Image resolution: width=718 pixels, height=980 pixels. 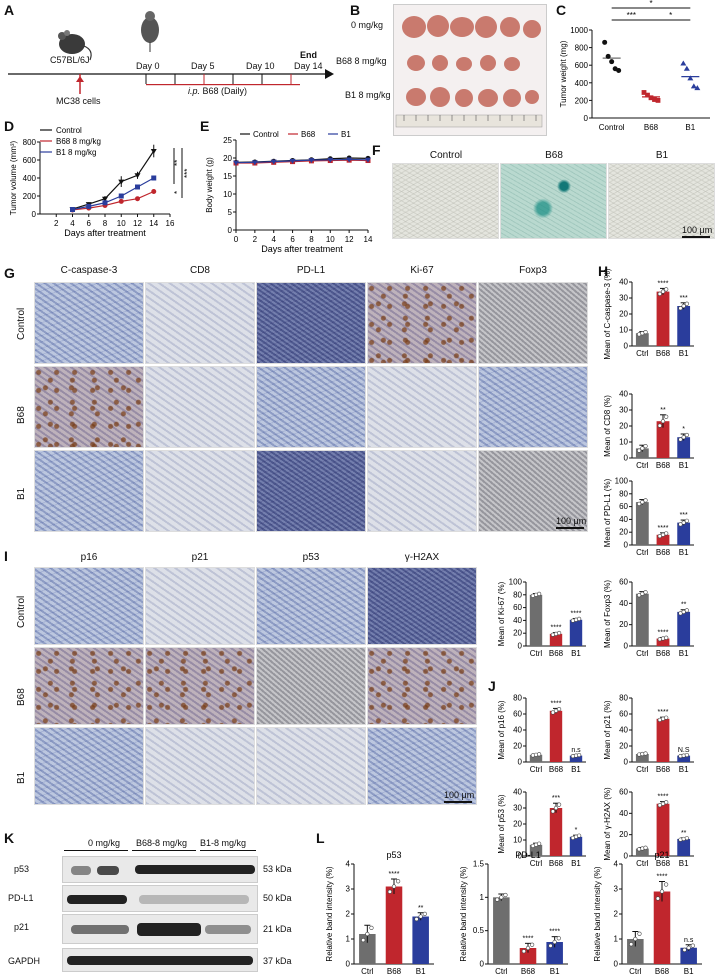 What do you see at coordinates (78, 101) in the screenshot?
I see `cells-label: MC38 cells` at bounding box center [78, 101].